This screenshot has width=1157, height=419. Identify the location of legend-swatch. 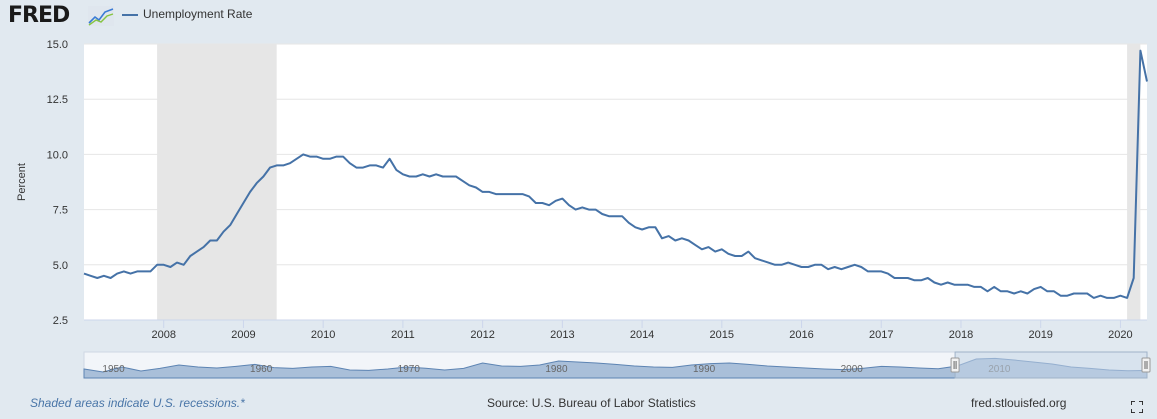
(130, 15).